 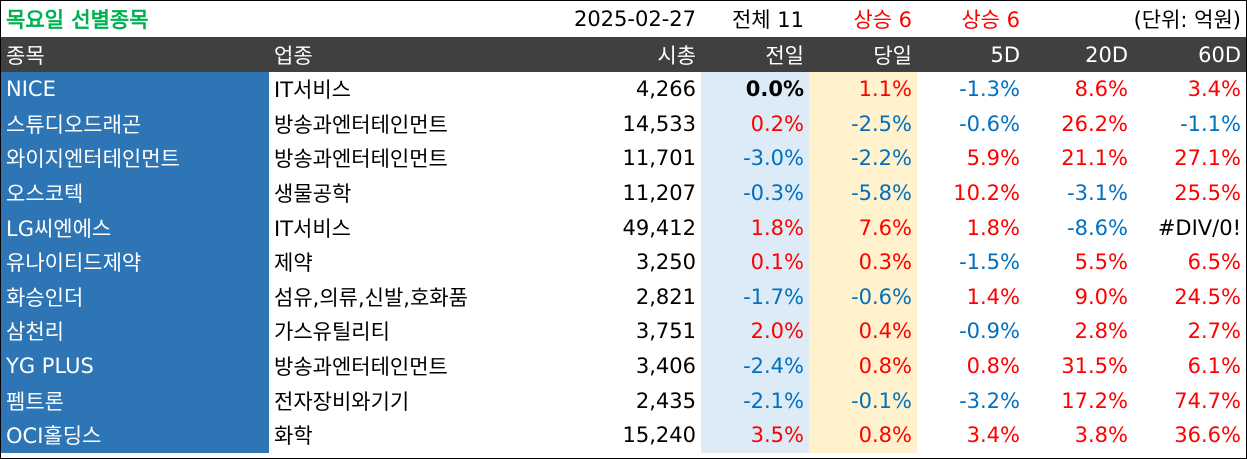 I want to click on change-prev: 0.1%, so click(x=755, y=262).